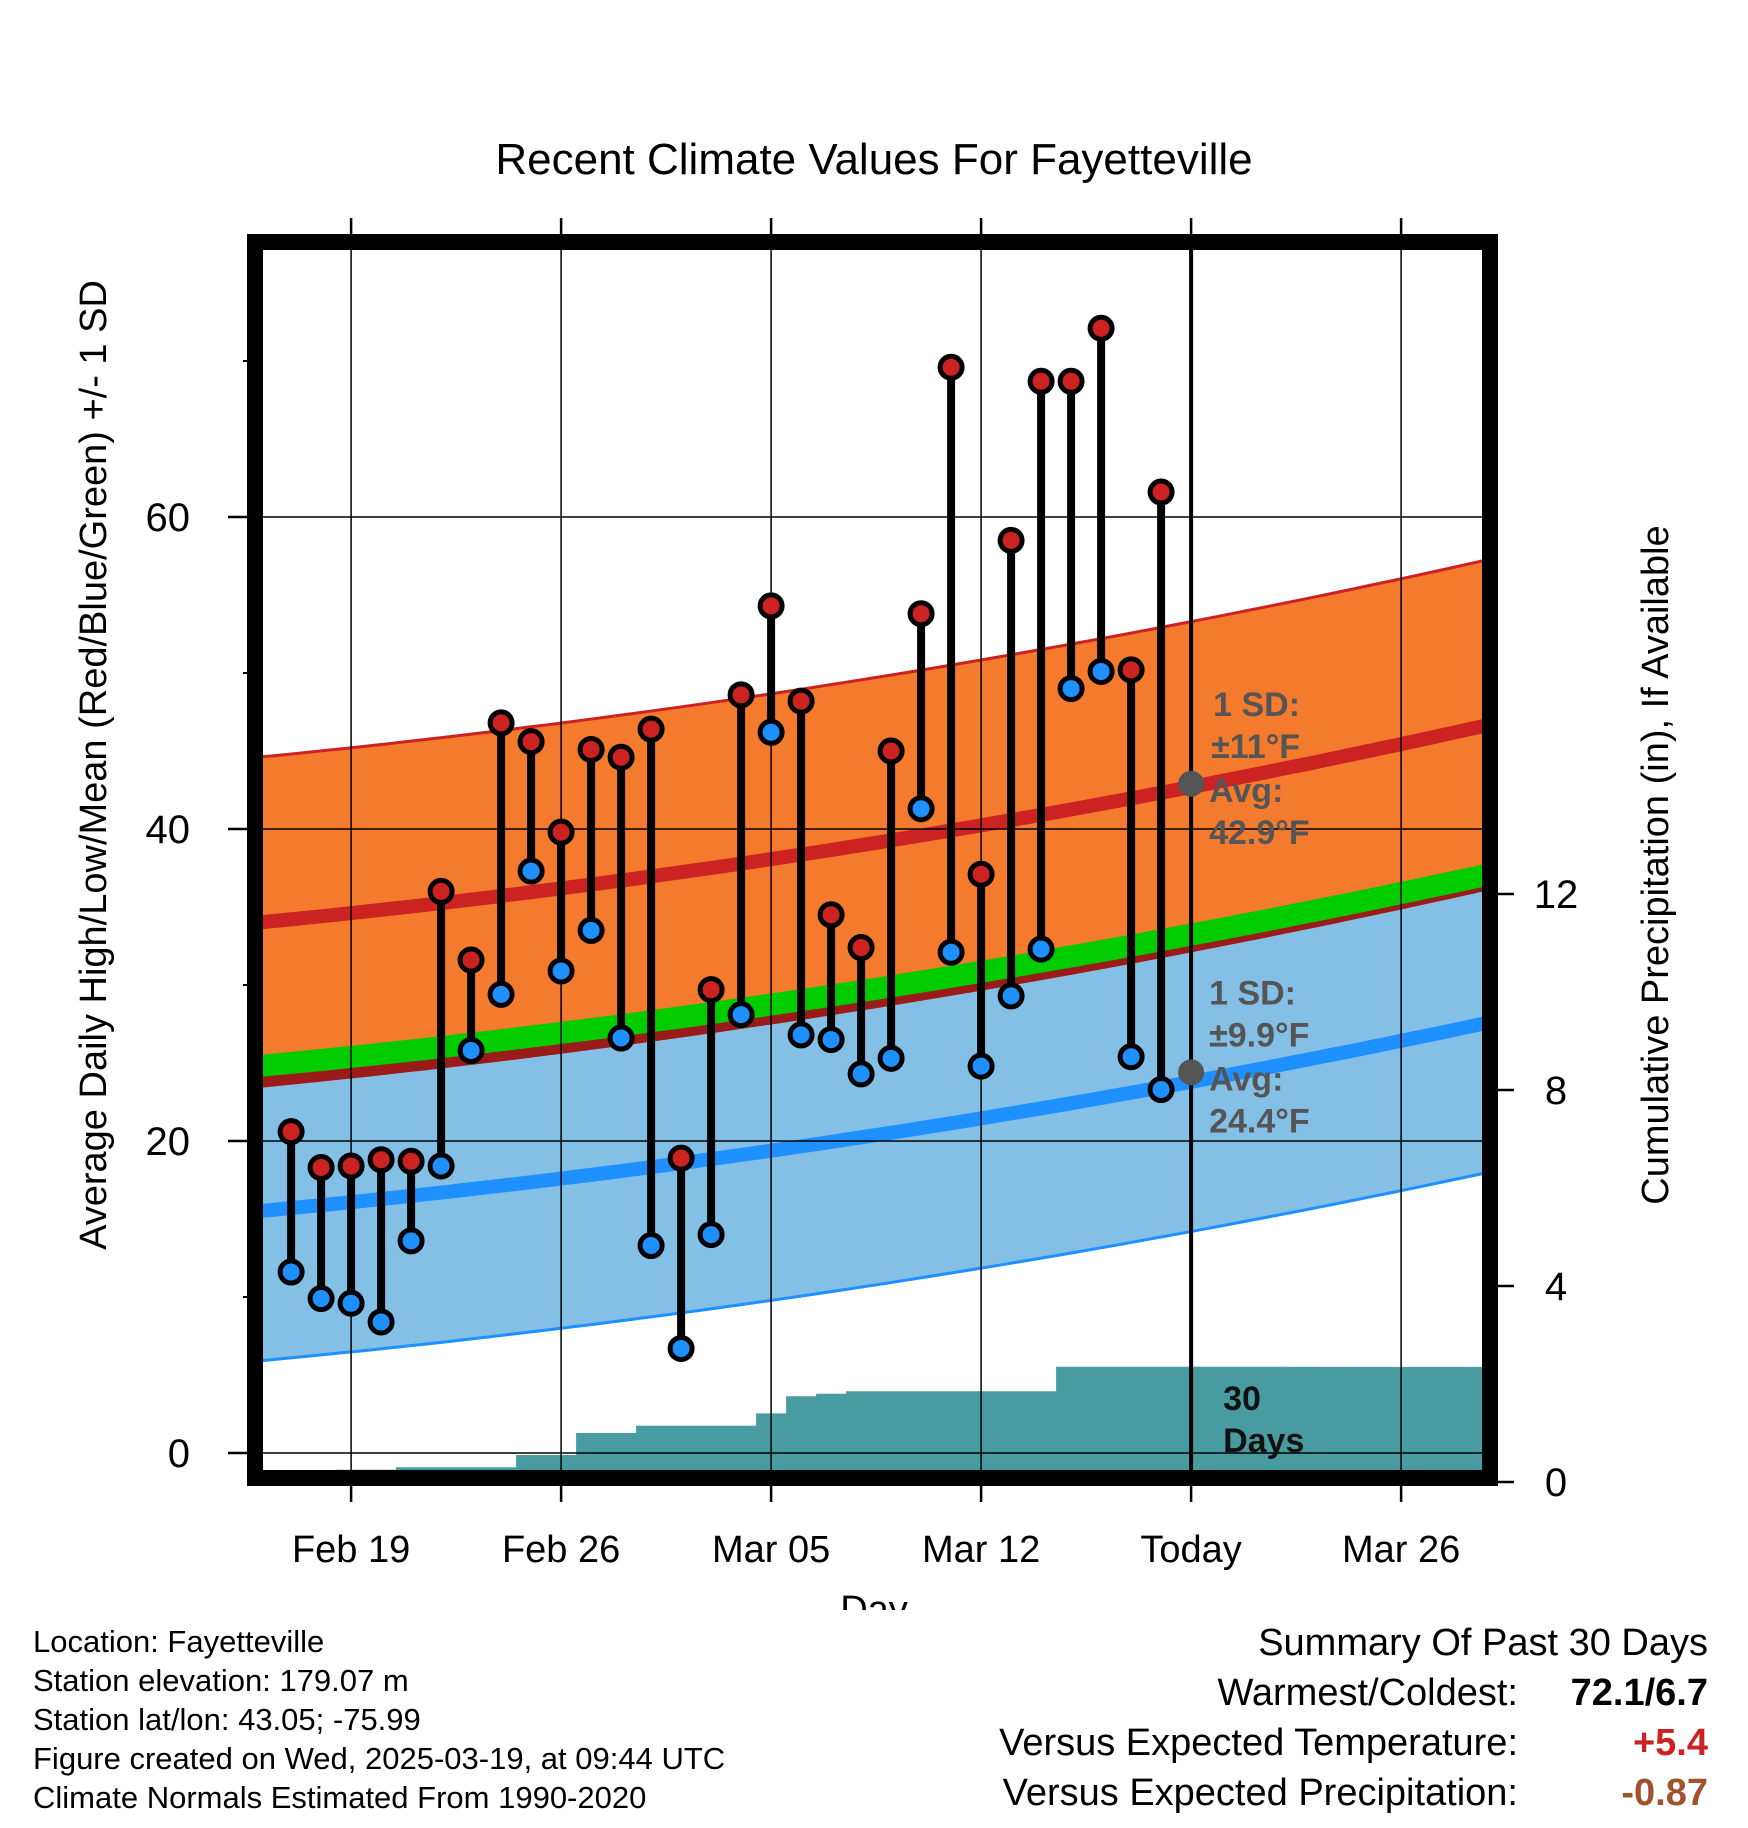 This screenshot has height=1828, width=1748. What do you see at coordinates (1639, 1693) in the screenshot?
I see `warmest-value: 72.1/6.7` at bounding box center [1639, 1693].